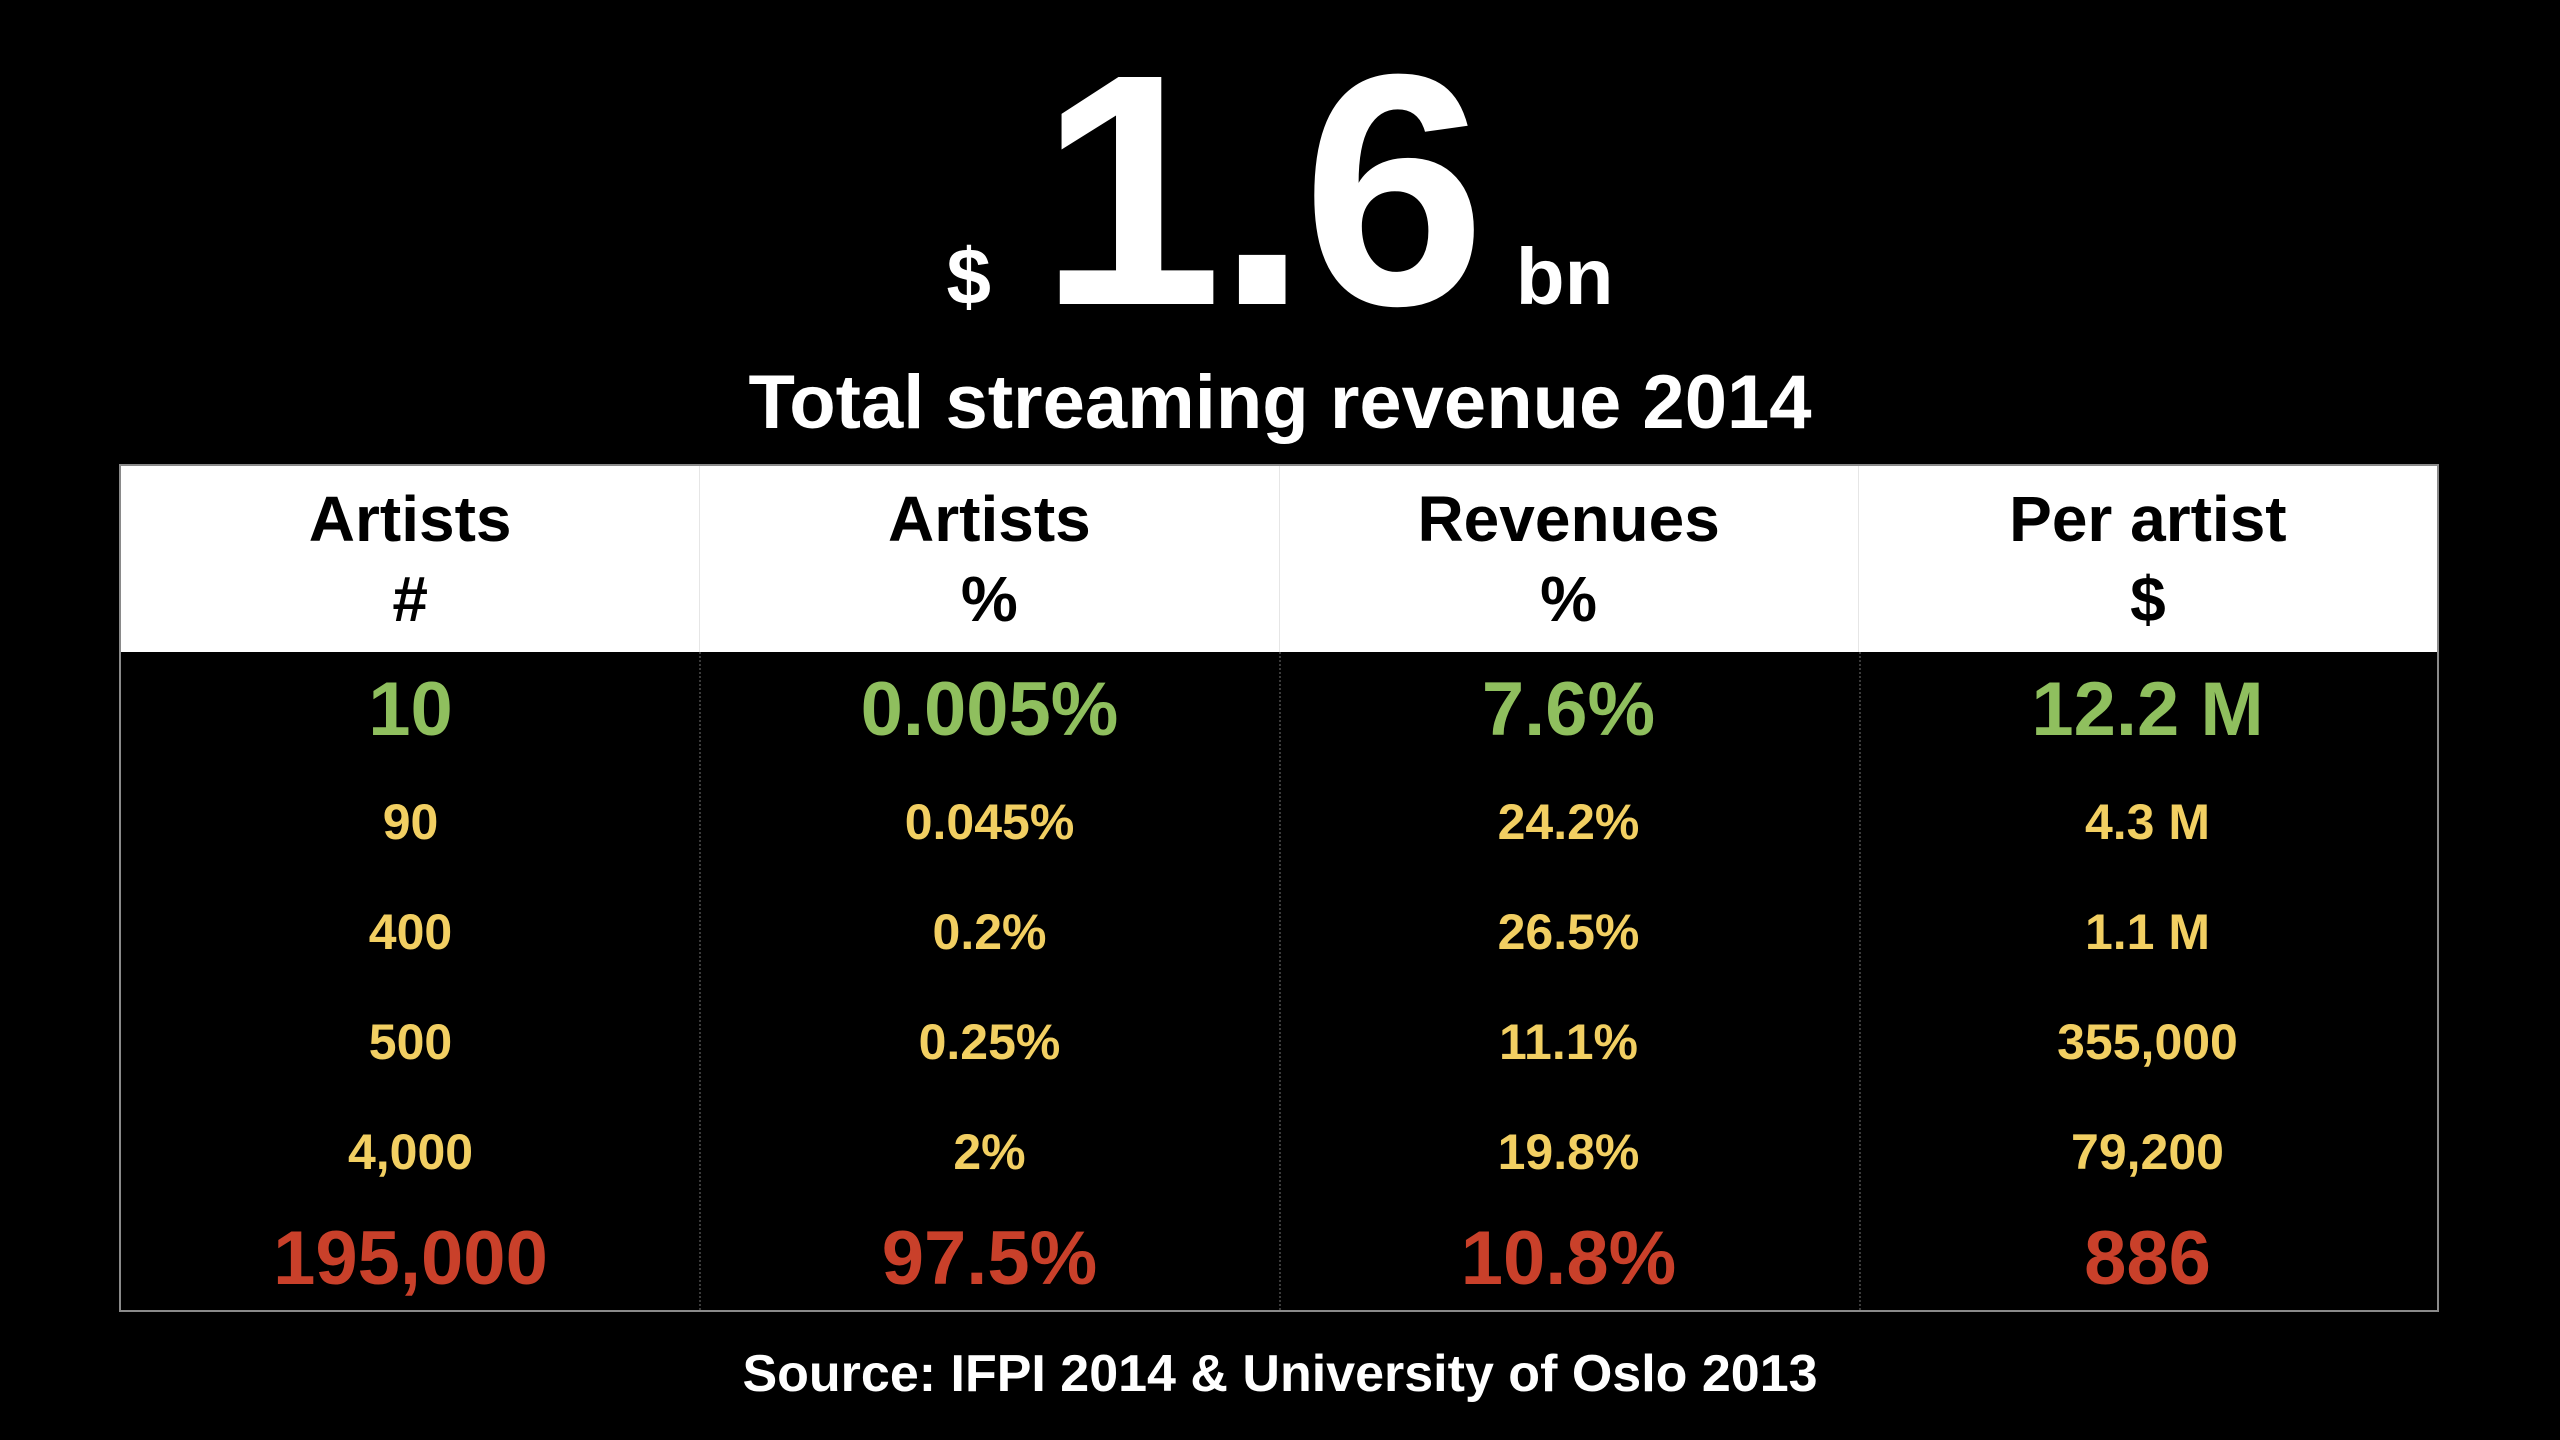 The height and width of the screenshot is (1440, 2560). What do you see at coordinates (1568, 1152) in the screenshot?
I see `table-cell: 19.8%` at bounding box center [1568, 1152].